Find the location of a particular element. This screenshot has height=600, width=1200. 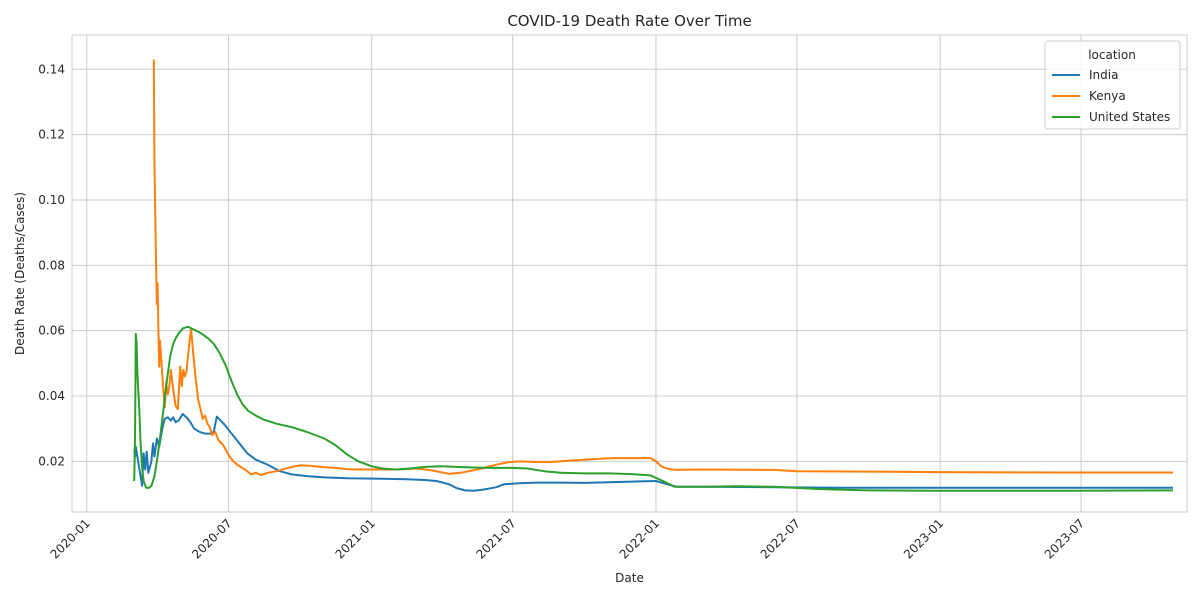

series-line-india is located at coordinates (653, 452).